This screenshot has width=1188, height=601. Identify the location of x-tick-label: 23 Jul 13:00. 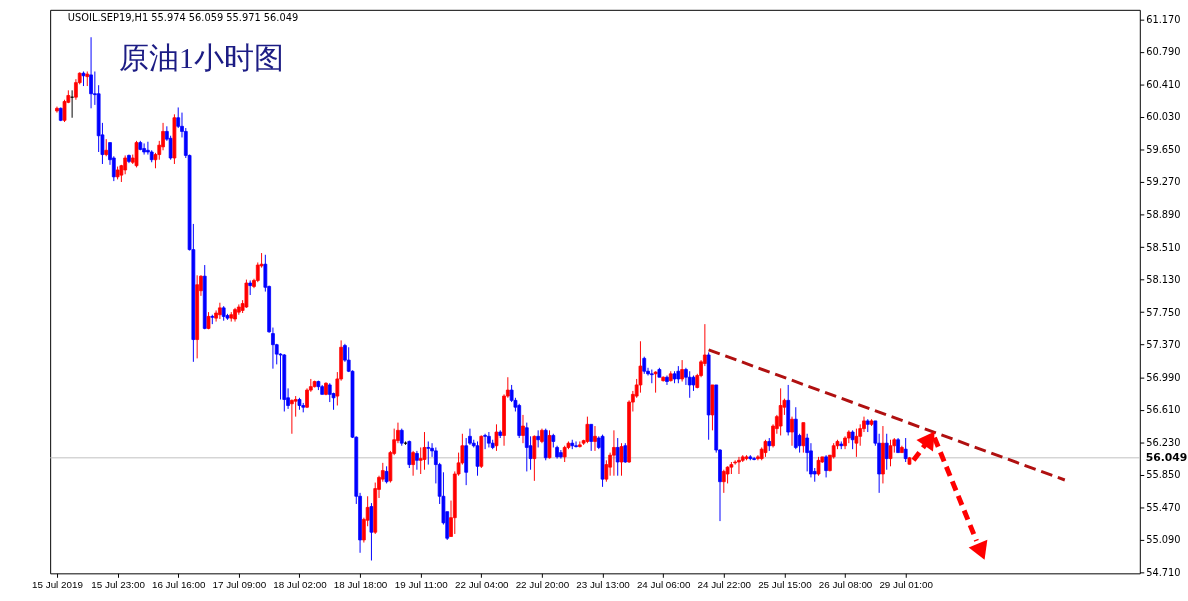
(603, 584).